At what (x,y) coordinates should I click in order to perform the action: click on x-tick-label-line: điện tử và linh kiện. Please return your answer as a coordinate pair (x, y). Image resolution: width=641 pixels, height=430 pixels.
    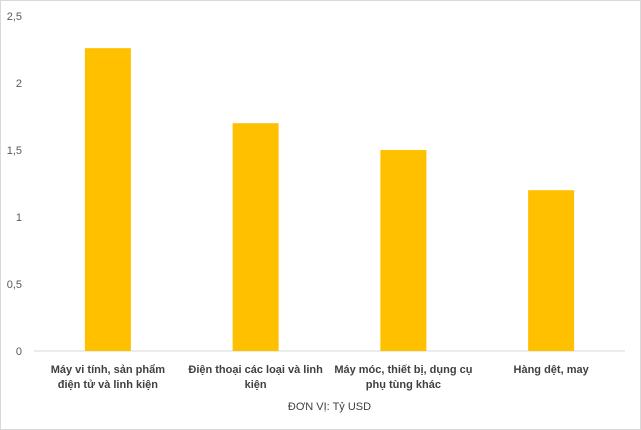
    Looking at the image, I should click on (108, 385).